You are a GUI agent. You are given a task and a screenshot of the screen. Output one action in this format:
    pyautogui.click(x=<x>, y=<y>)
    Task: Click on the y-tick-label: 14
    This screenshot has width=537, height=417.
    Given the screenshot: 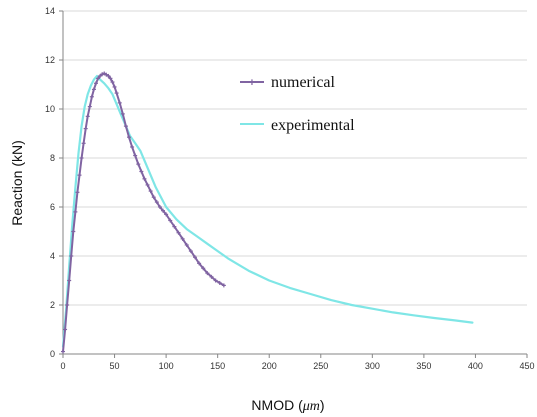 What is the action you would take?
    pyautogui.click(x=50, y=11)
    